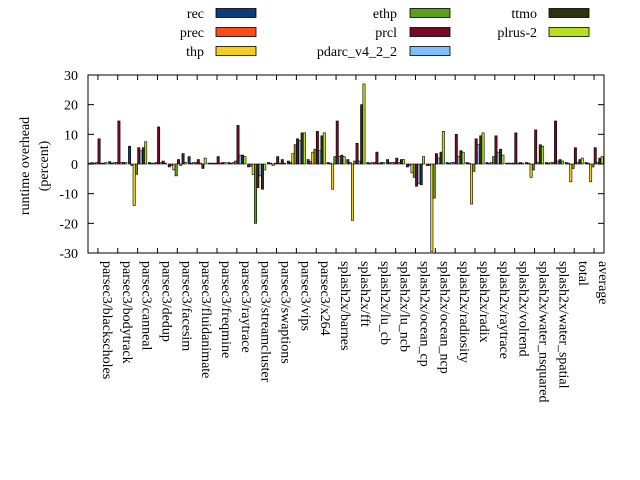 The image size is (640, 480). I want to click on legend-label: ttmo, so click(524, 14).